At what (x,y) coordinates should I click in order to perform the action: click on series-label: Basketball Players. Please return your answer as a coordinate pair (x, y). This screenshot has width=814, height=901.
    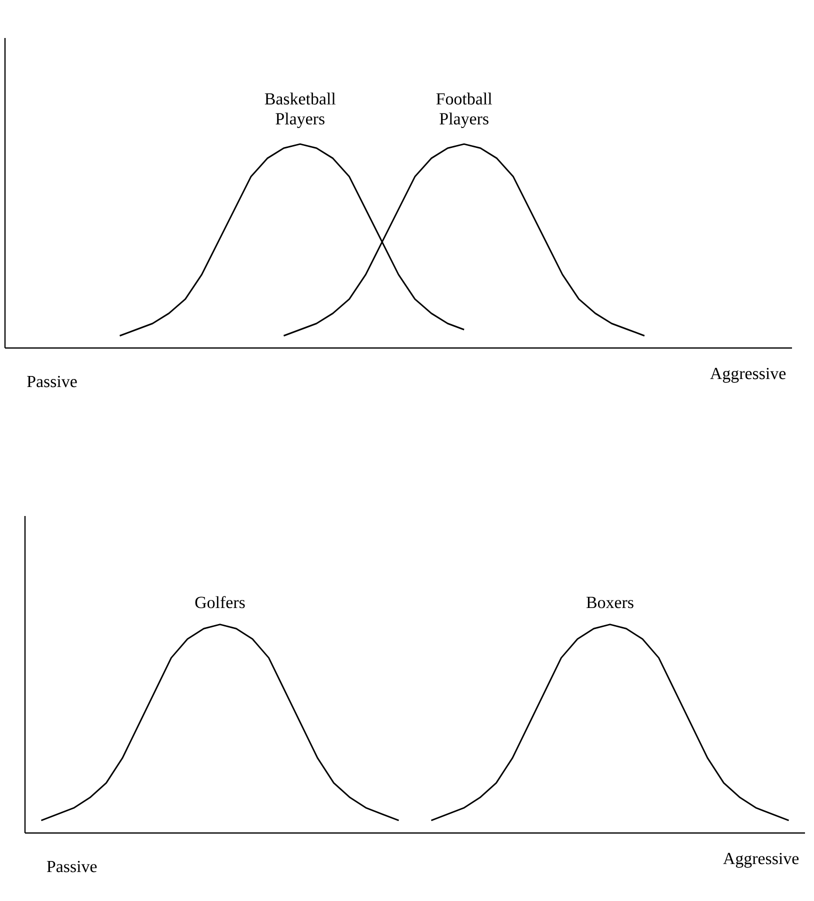
    Looking at the image, I should click on (300, 110).